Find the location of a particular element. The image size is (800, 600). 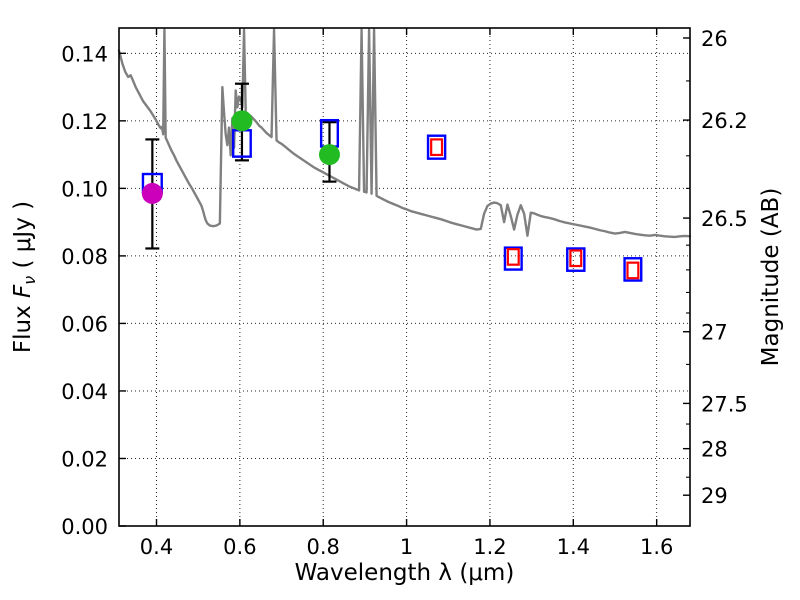

y2-axis-title-group: Magnitude (AB) is located at coordinates (771, 277).